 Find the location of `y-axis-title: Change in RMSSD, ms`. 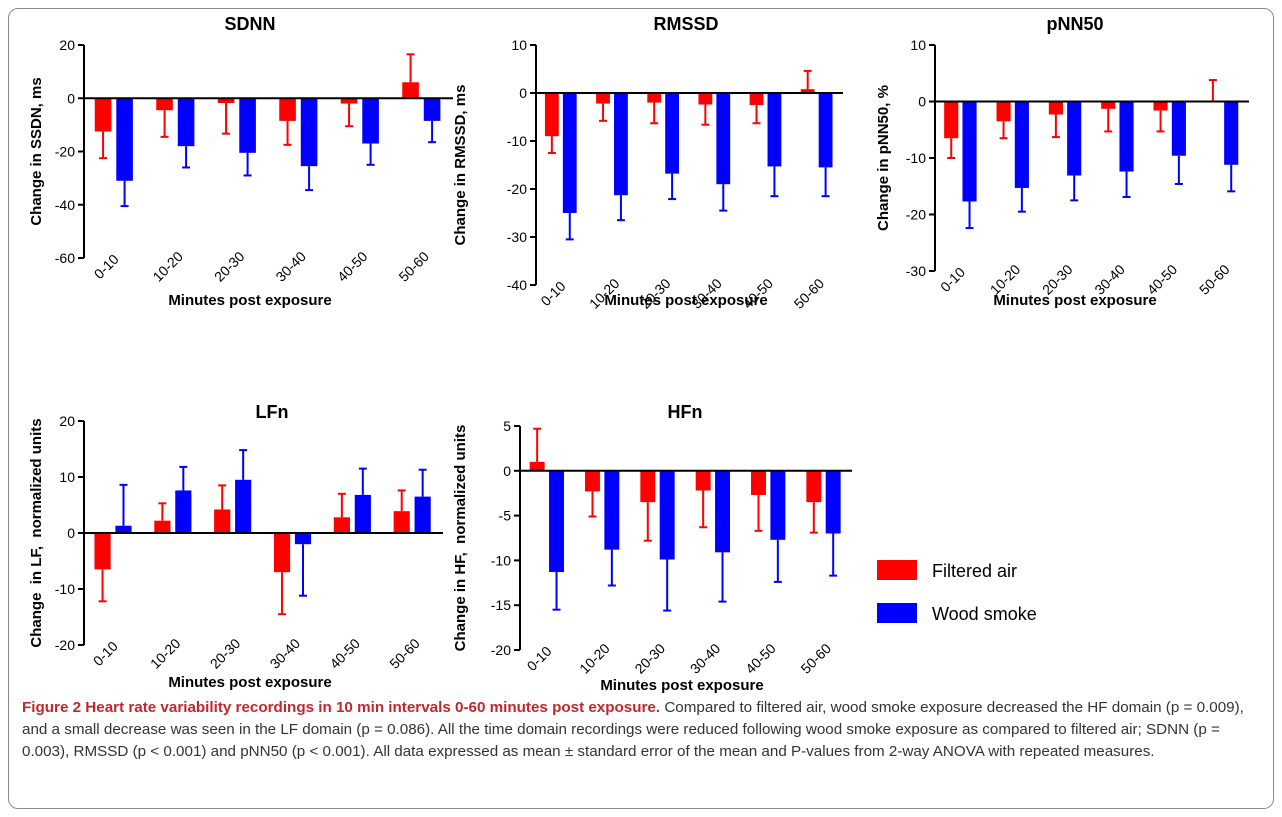

y-axis-title: Change in RMSSD, ms is located at coordinates (460, 165).